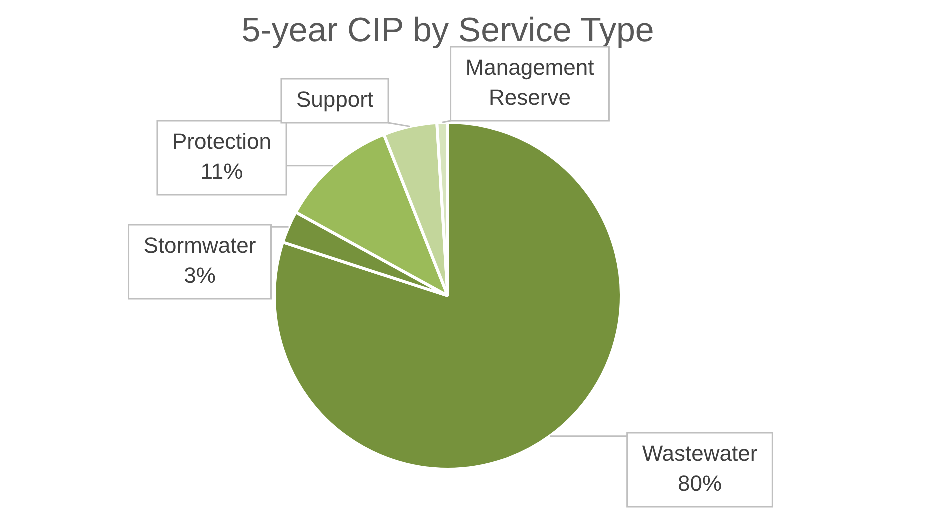  What do you see at coordinates (200, 275) in the screenshot?
I see `data-label: 3%` at bounding box center [200, 275].